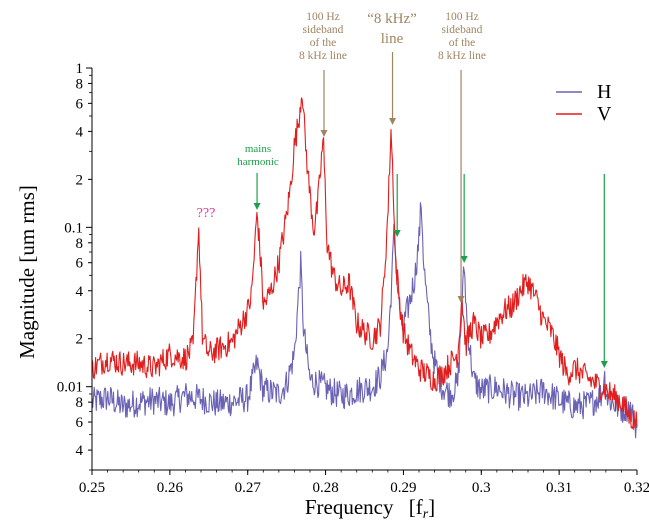 This screenshot has height=522, width=649. I want to click on annotation-unknown-text: ???, so click(206, 213).